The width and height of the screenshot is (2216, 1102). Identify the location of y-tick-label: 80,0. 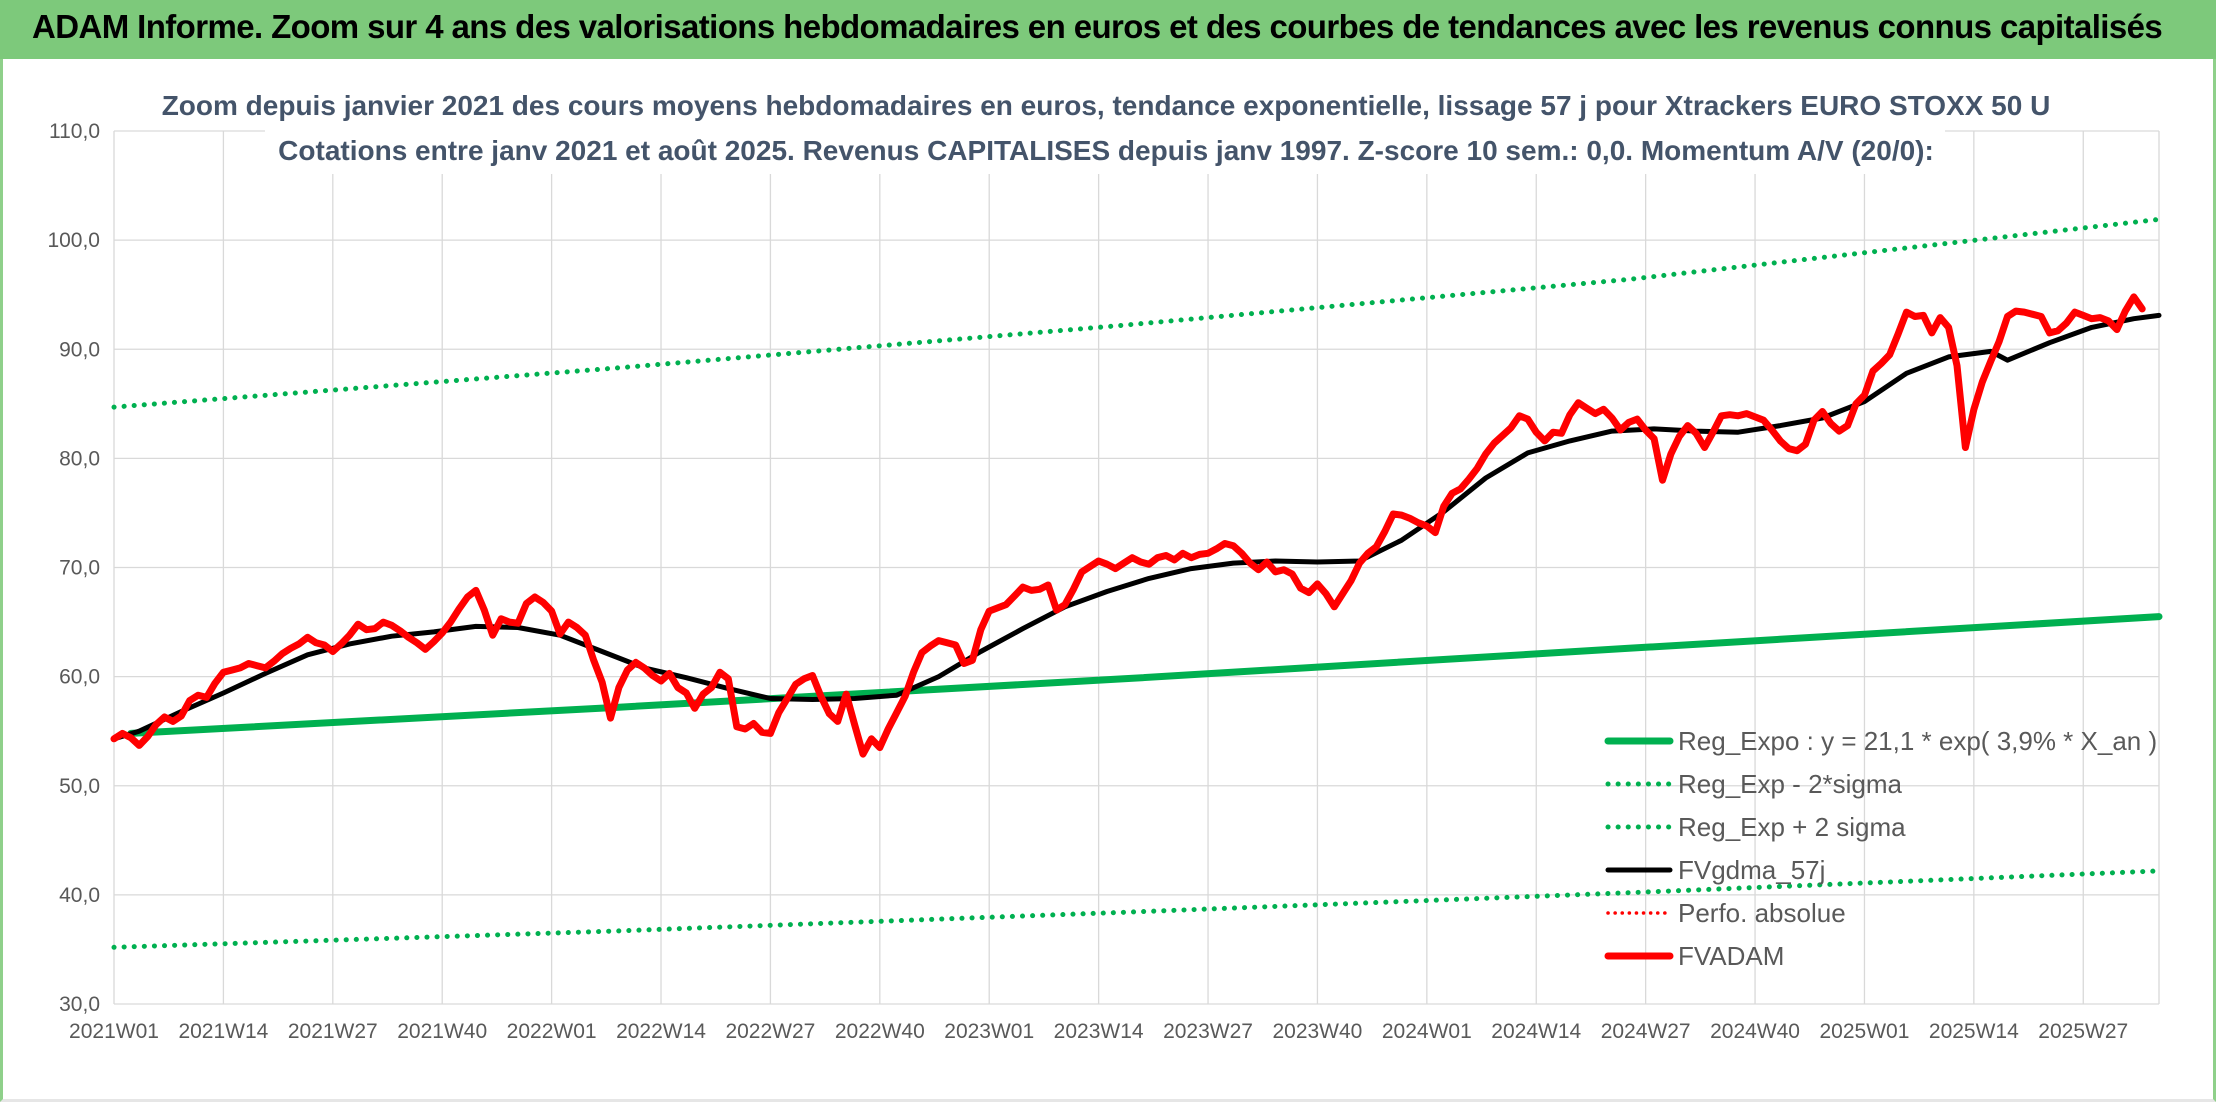
(79, 458).